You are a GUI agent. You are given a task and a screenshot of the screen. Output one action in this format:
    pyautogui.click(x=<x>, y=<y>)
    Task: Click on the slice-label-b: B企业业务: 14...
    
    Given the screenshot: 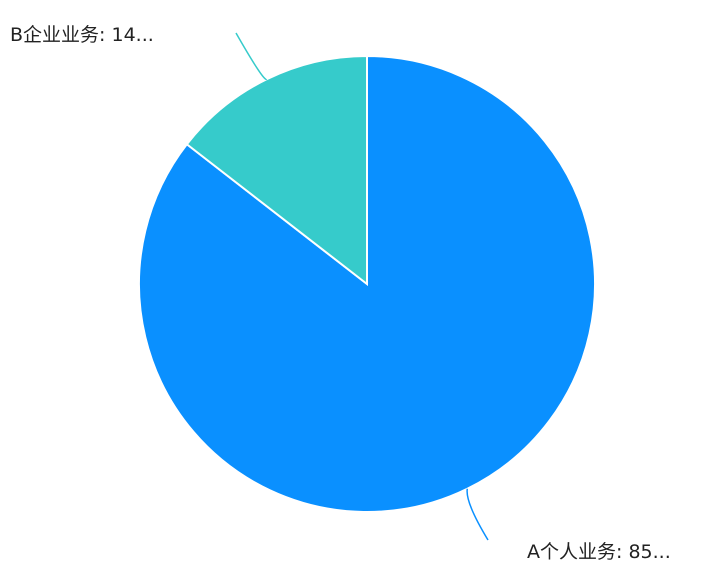 What is the action you would take?
    pyautogui.click(x=82, y=35)
    